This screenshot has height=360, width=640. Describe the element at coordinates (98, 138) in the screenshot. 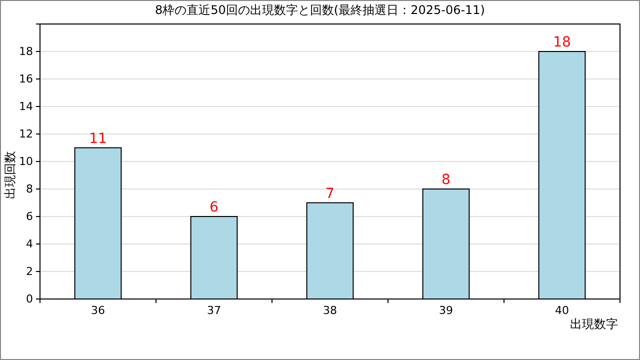

I see `data-label: 11` at that location.